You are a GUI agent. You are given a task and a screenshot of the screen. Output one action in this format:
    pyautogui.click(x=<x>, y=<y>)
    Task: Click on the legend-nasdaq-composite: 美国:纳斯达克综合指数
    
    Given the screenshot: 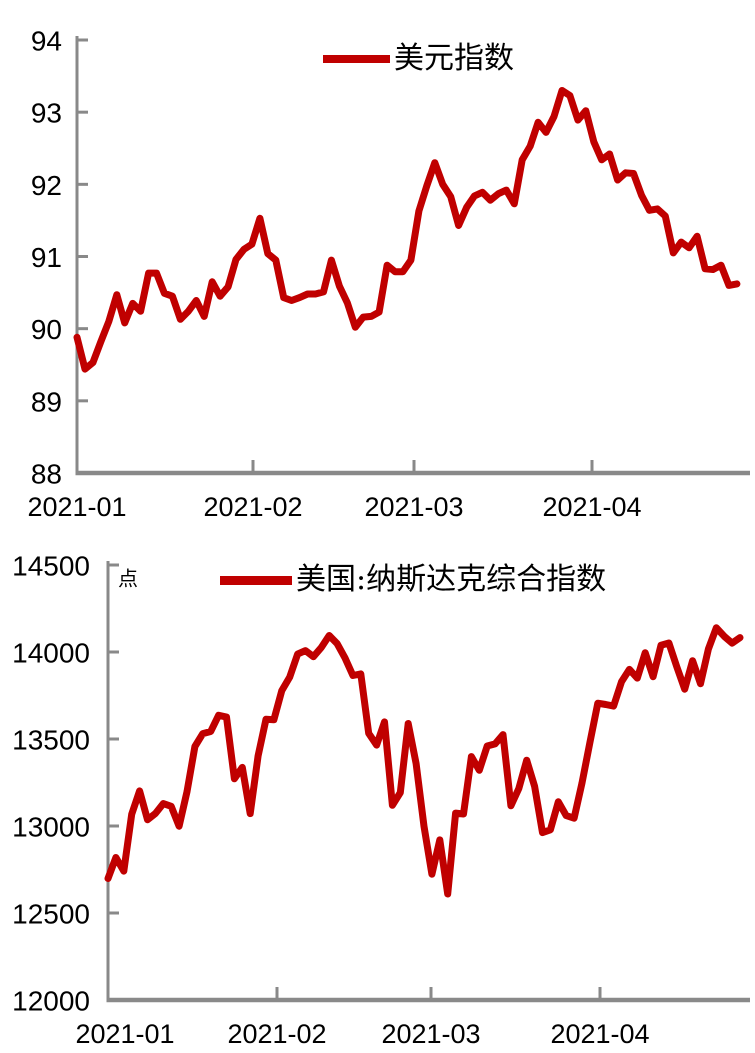 What is the action you would take?
    pyautogui.click(x=413, y=580)
    